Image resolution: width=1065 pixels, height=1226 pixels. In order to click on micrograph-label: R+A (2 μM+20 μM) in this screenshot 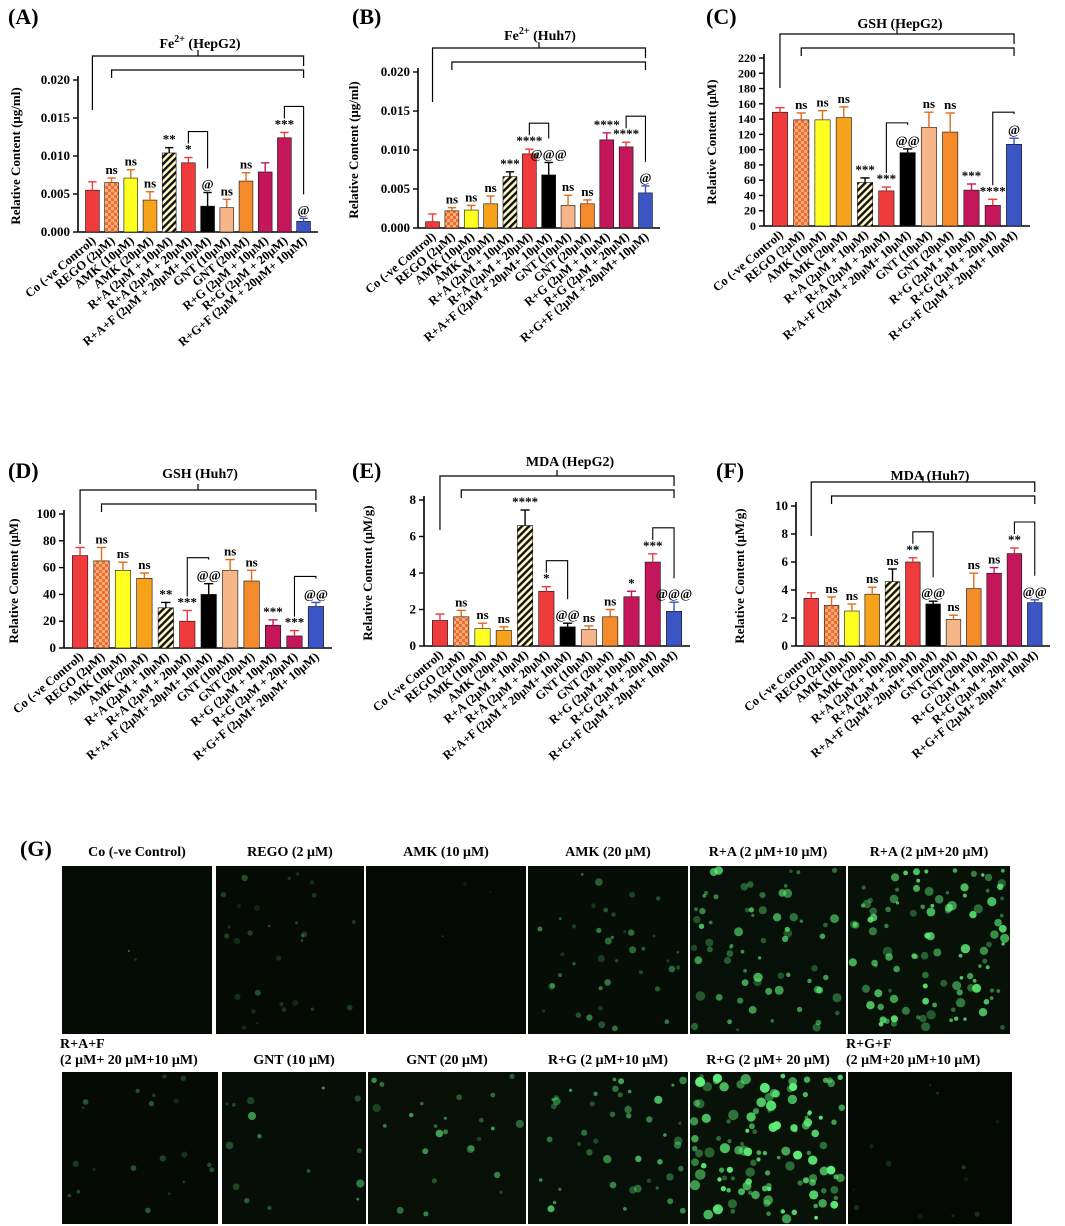, I will do `click(929, 852)`.